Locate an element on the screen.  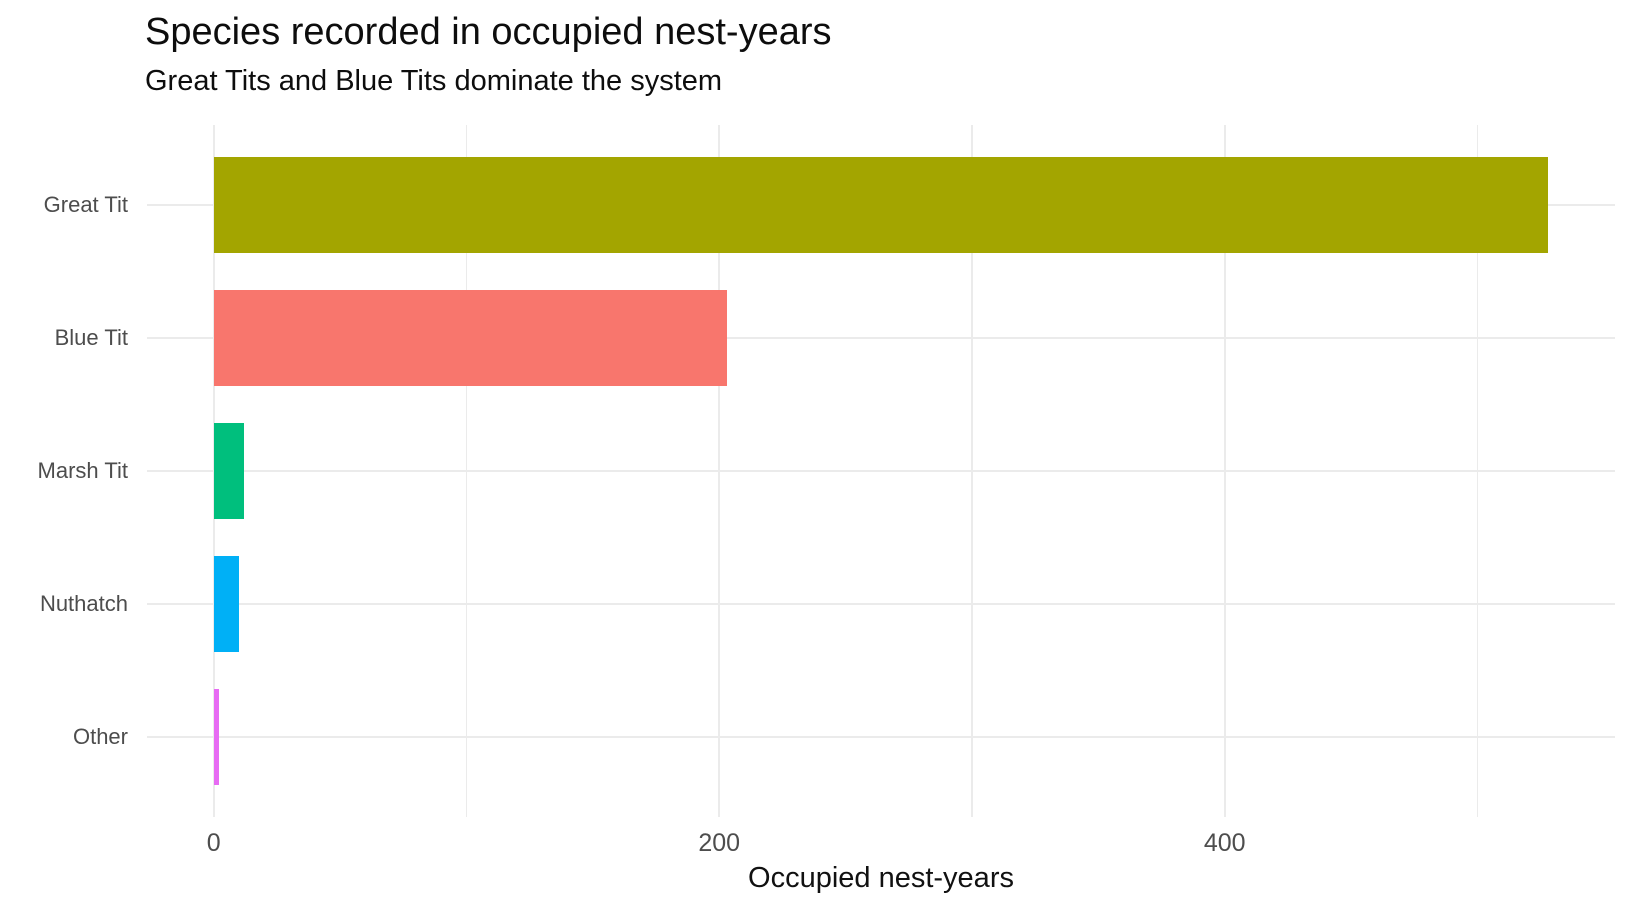
y-tick-label-other: Other is located at coordinates (100, 737).